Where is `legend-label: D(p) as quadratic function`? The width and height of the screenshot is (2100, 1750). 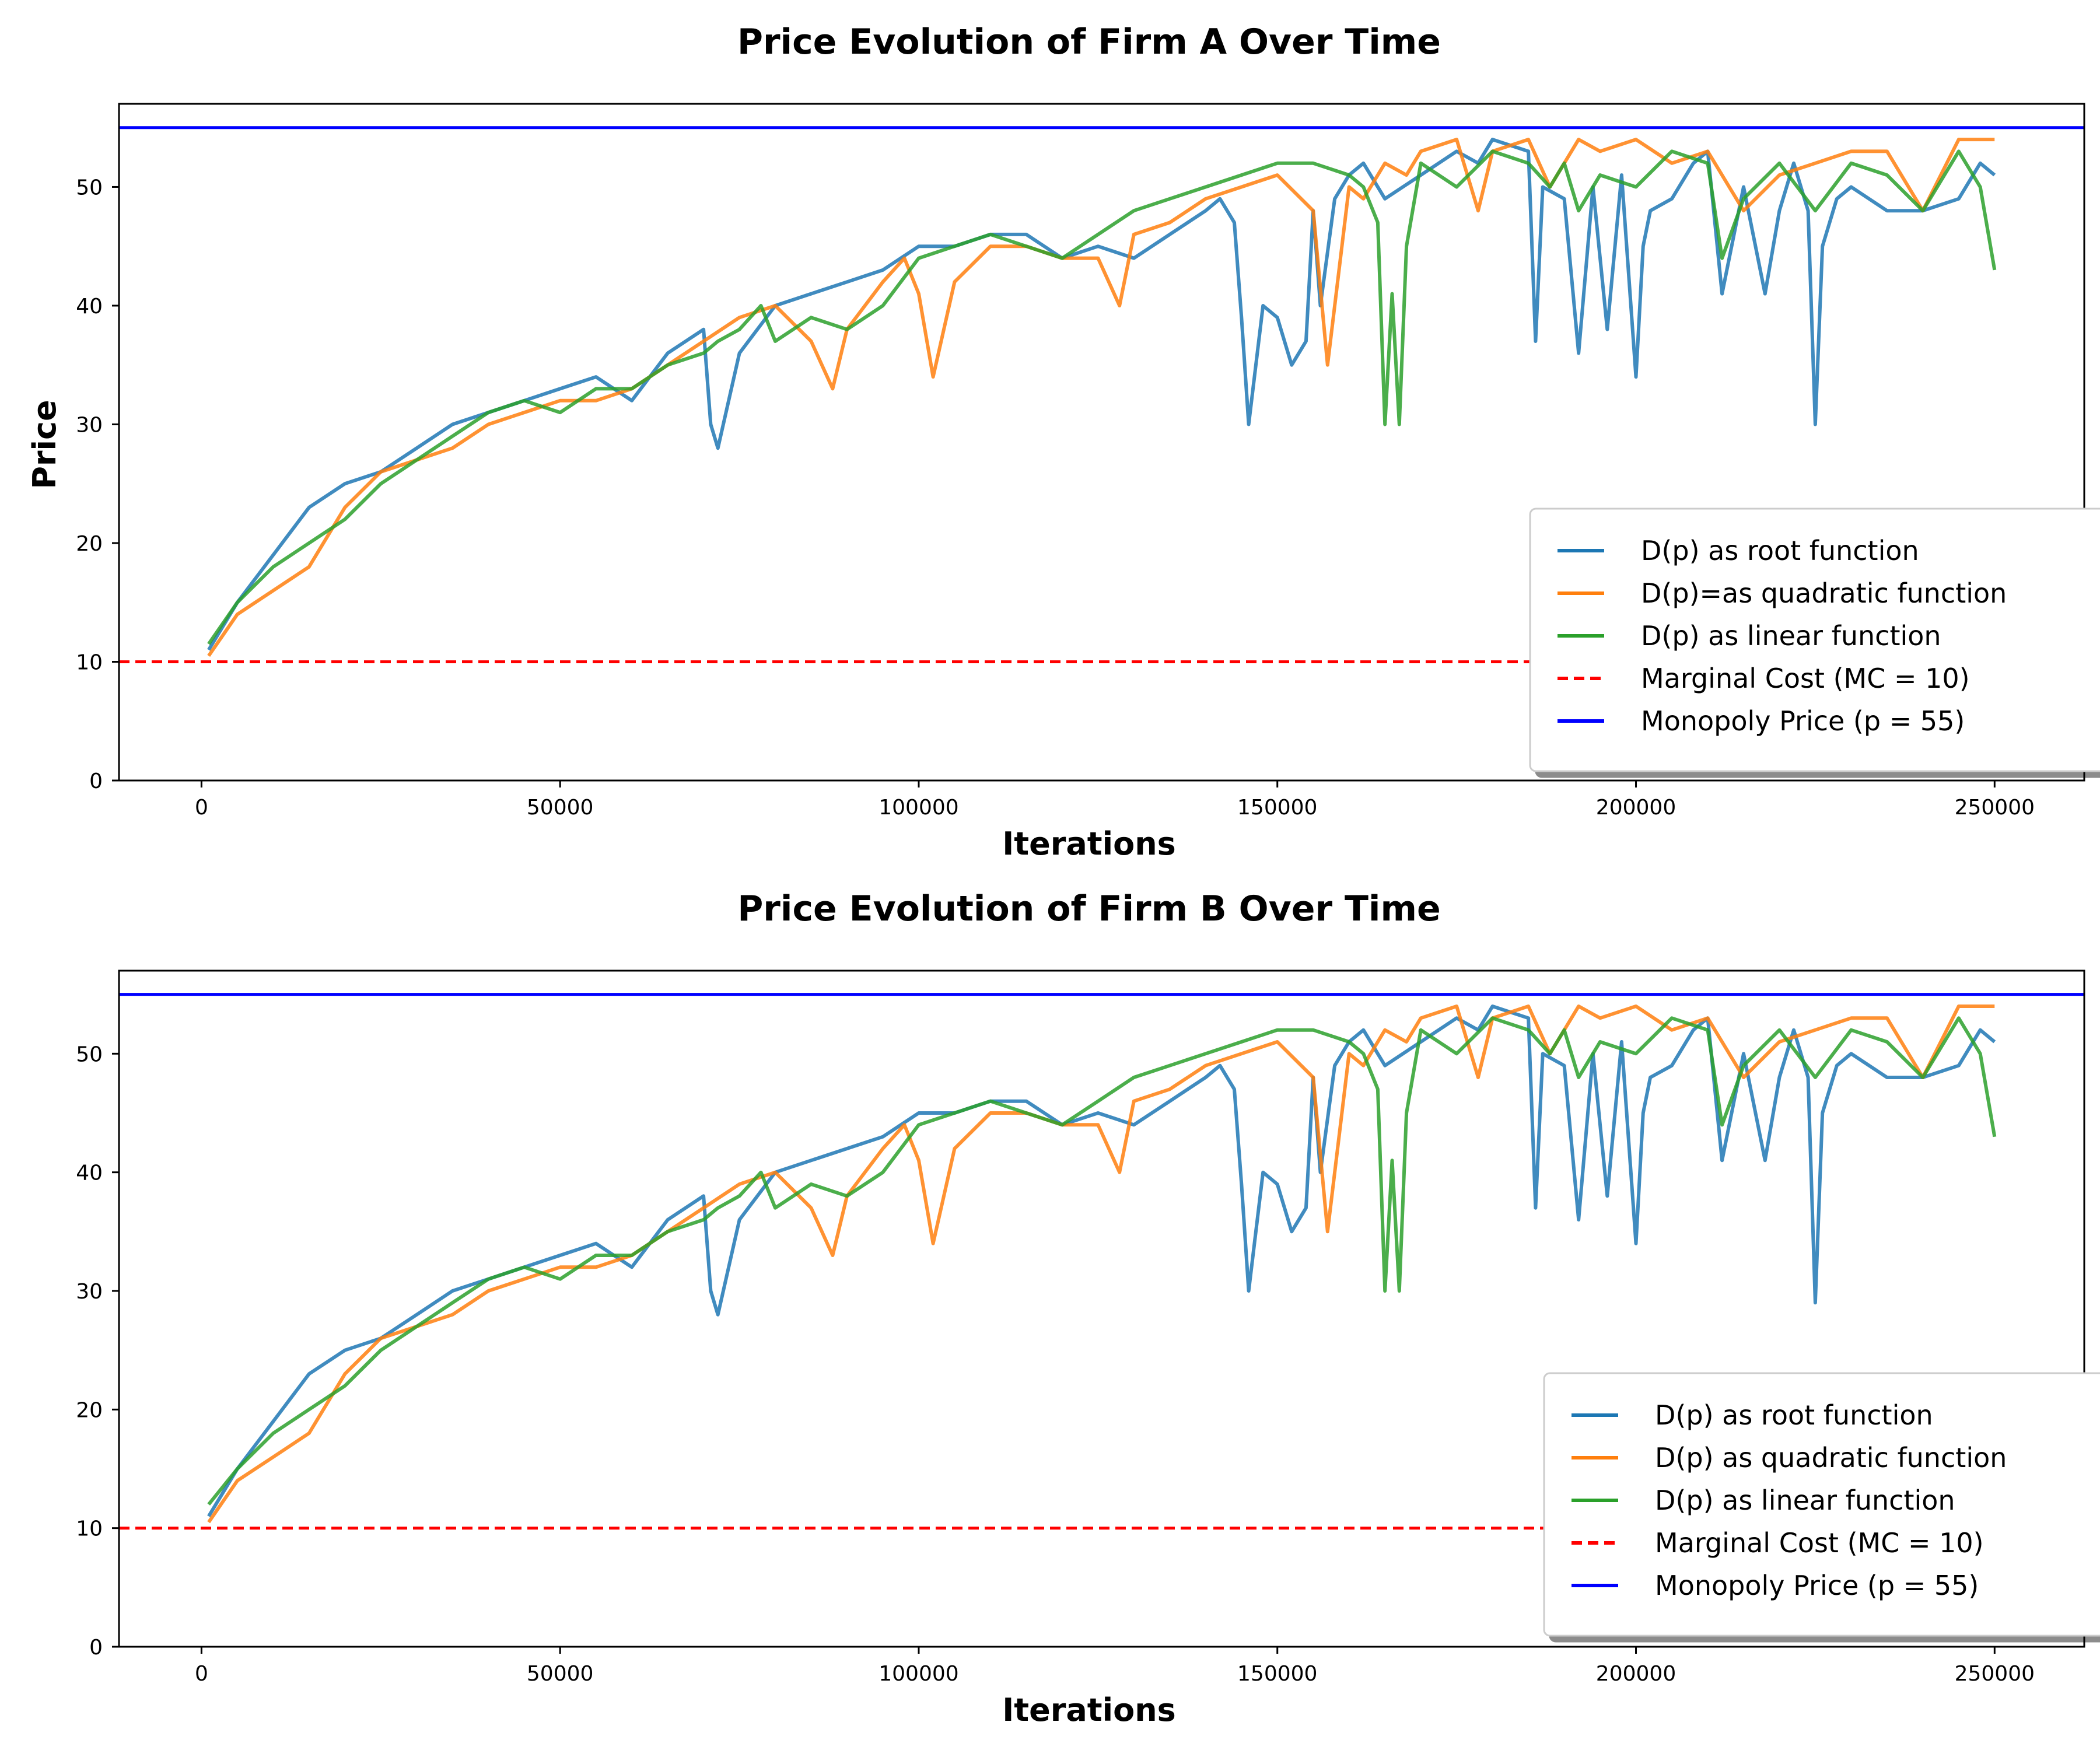
legend-label: D(p) as quadratic function is located at coordinates (1831, 1458).